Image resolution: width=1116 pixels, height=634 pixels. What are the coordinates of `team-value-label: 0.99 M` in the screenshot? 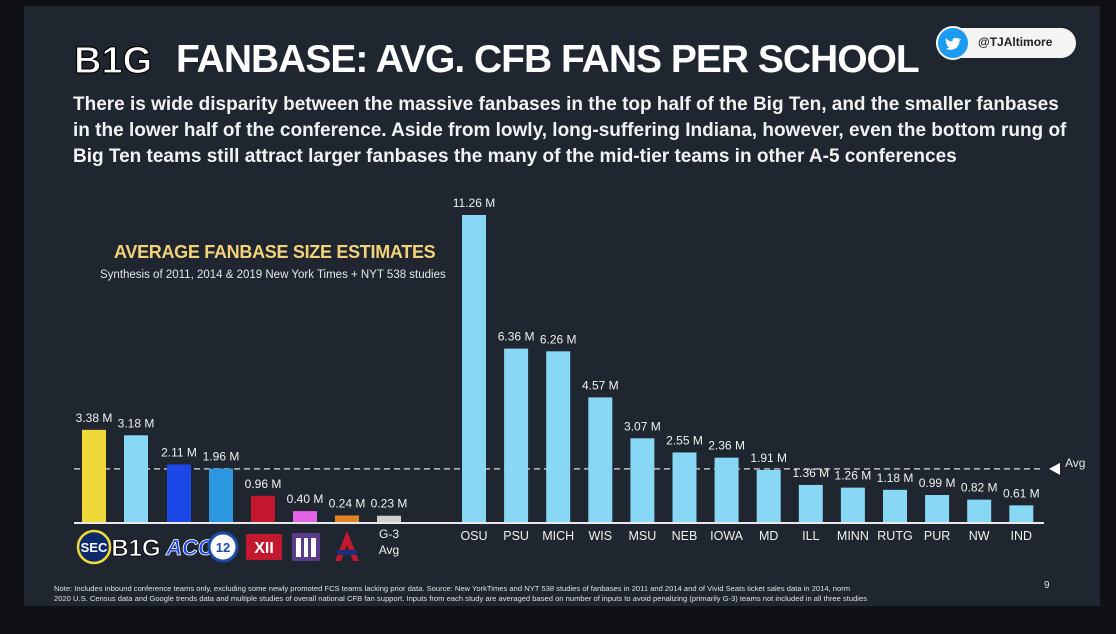 It's located at (937, 483).